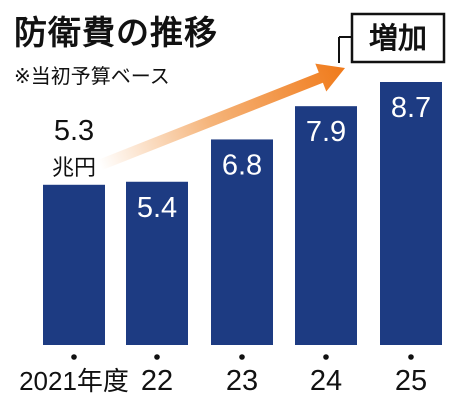 The width and height of the screenshot is (450, 403). I want to click on bar-value-label-4: 7.9, so click(326, 132).